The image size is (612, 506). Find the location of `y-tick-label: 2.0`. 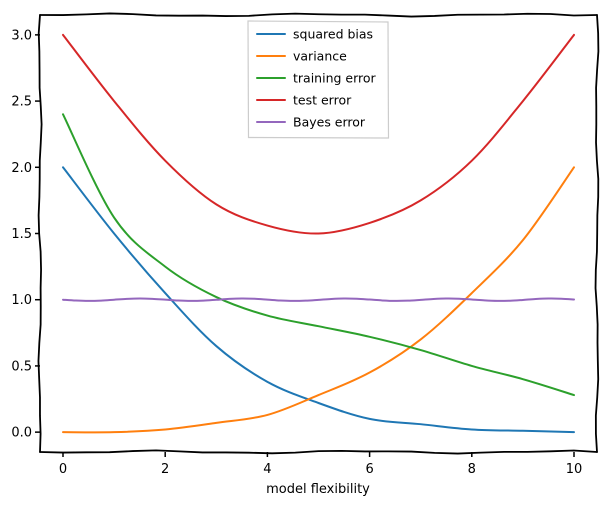

y-tick-label: 2.0 is located at coordinates (21, 168).